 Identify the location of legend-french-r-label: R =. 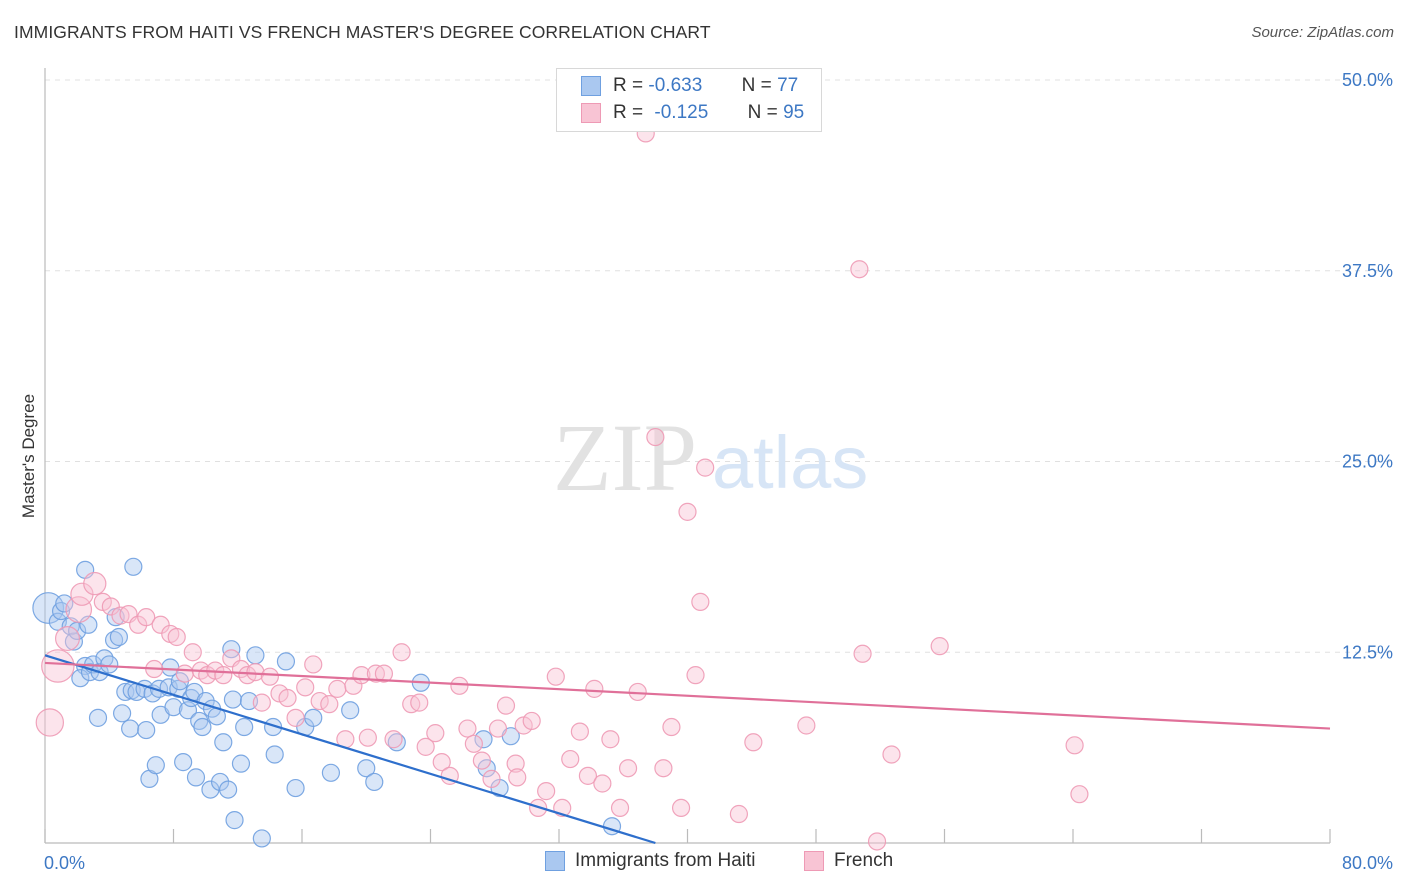
(628, 112).